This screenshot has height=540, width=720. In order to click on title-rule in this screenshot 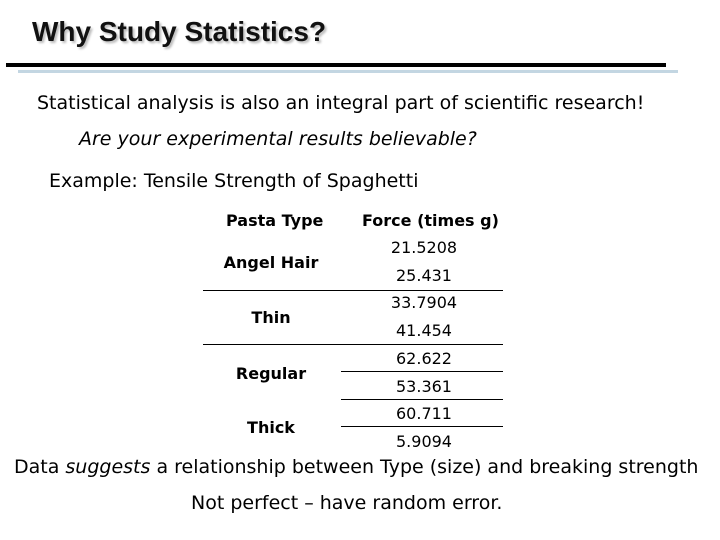, I will do `click(336, 65)`.